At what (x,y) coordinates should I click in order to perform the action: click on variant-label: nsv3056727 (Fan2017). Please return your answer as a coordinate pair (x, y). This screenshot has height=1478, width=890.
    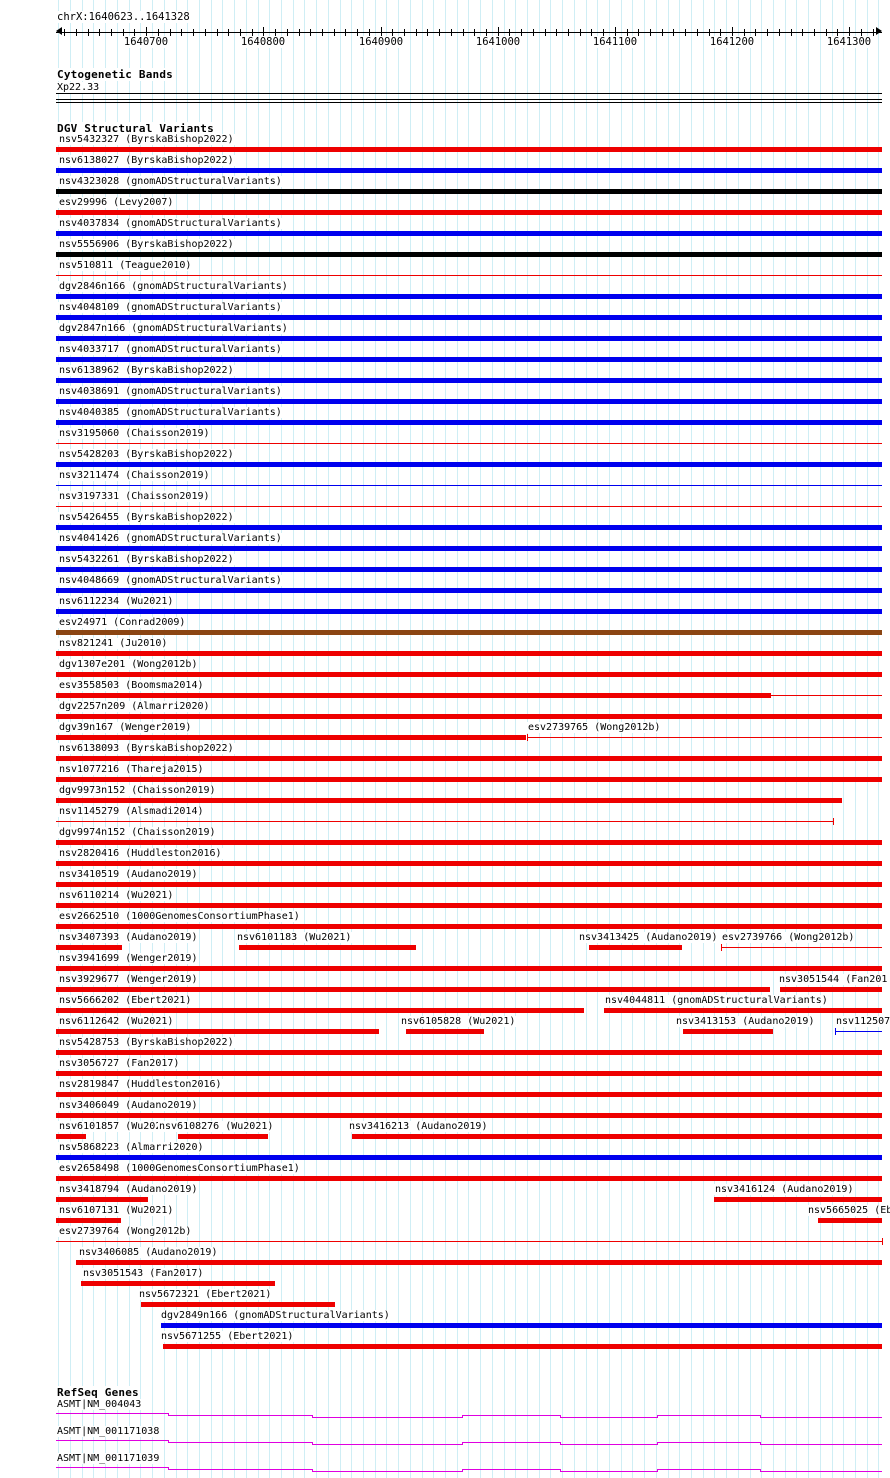
    Looking at the image, I should click on (119, 1063).